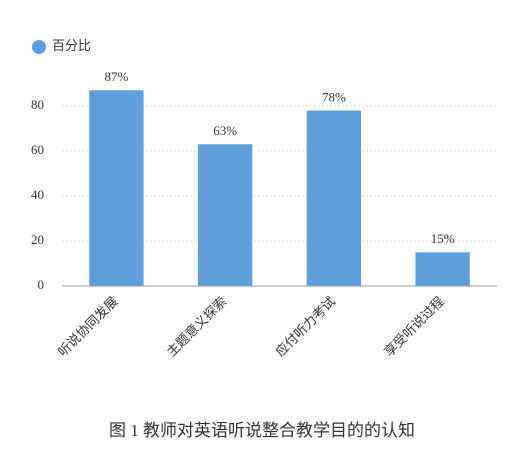 Image resolution: width=525 pixels, height=458 pixels. I want to click on x-tick-label: 应付听力考试, so click(305, 327).